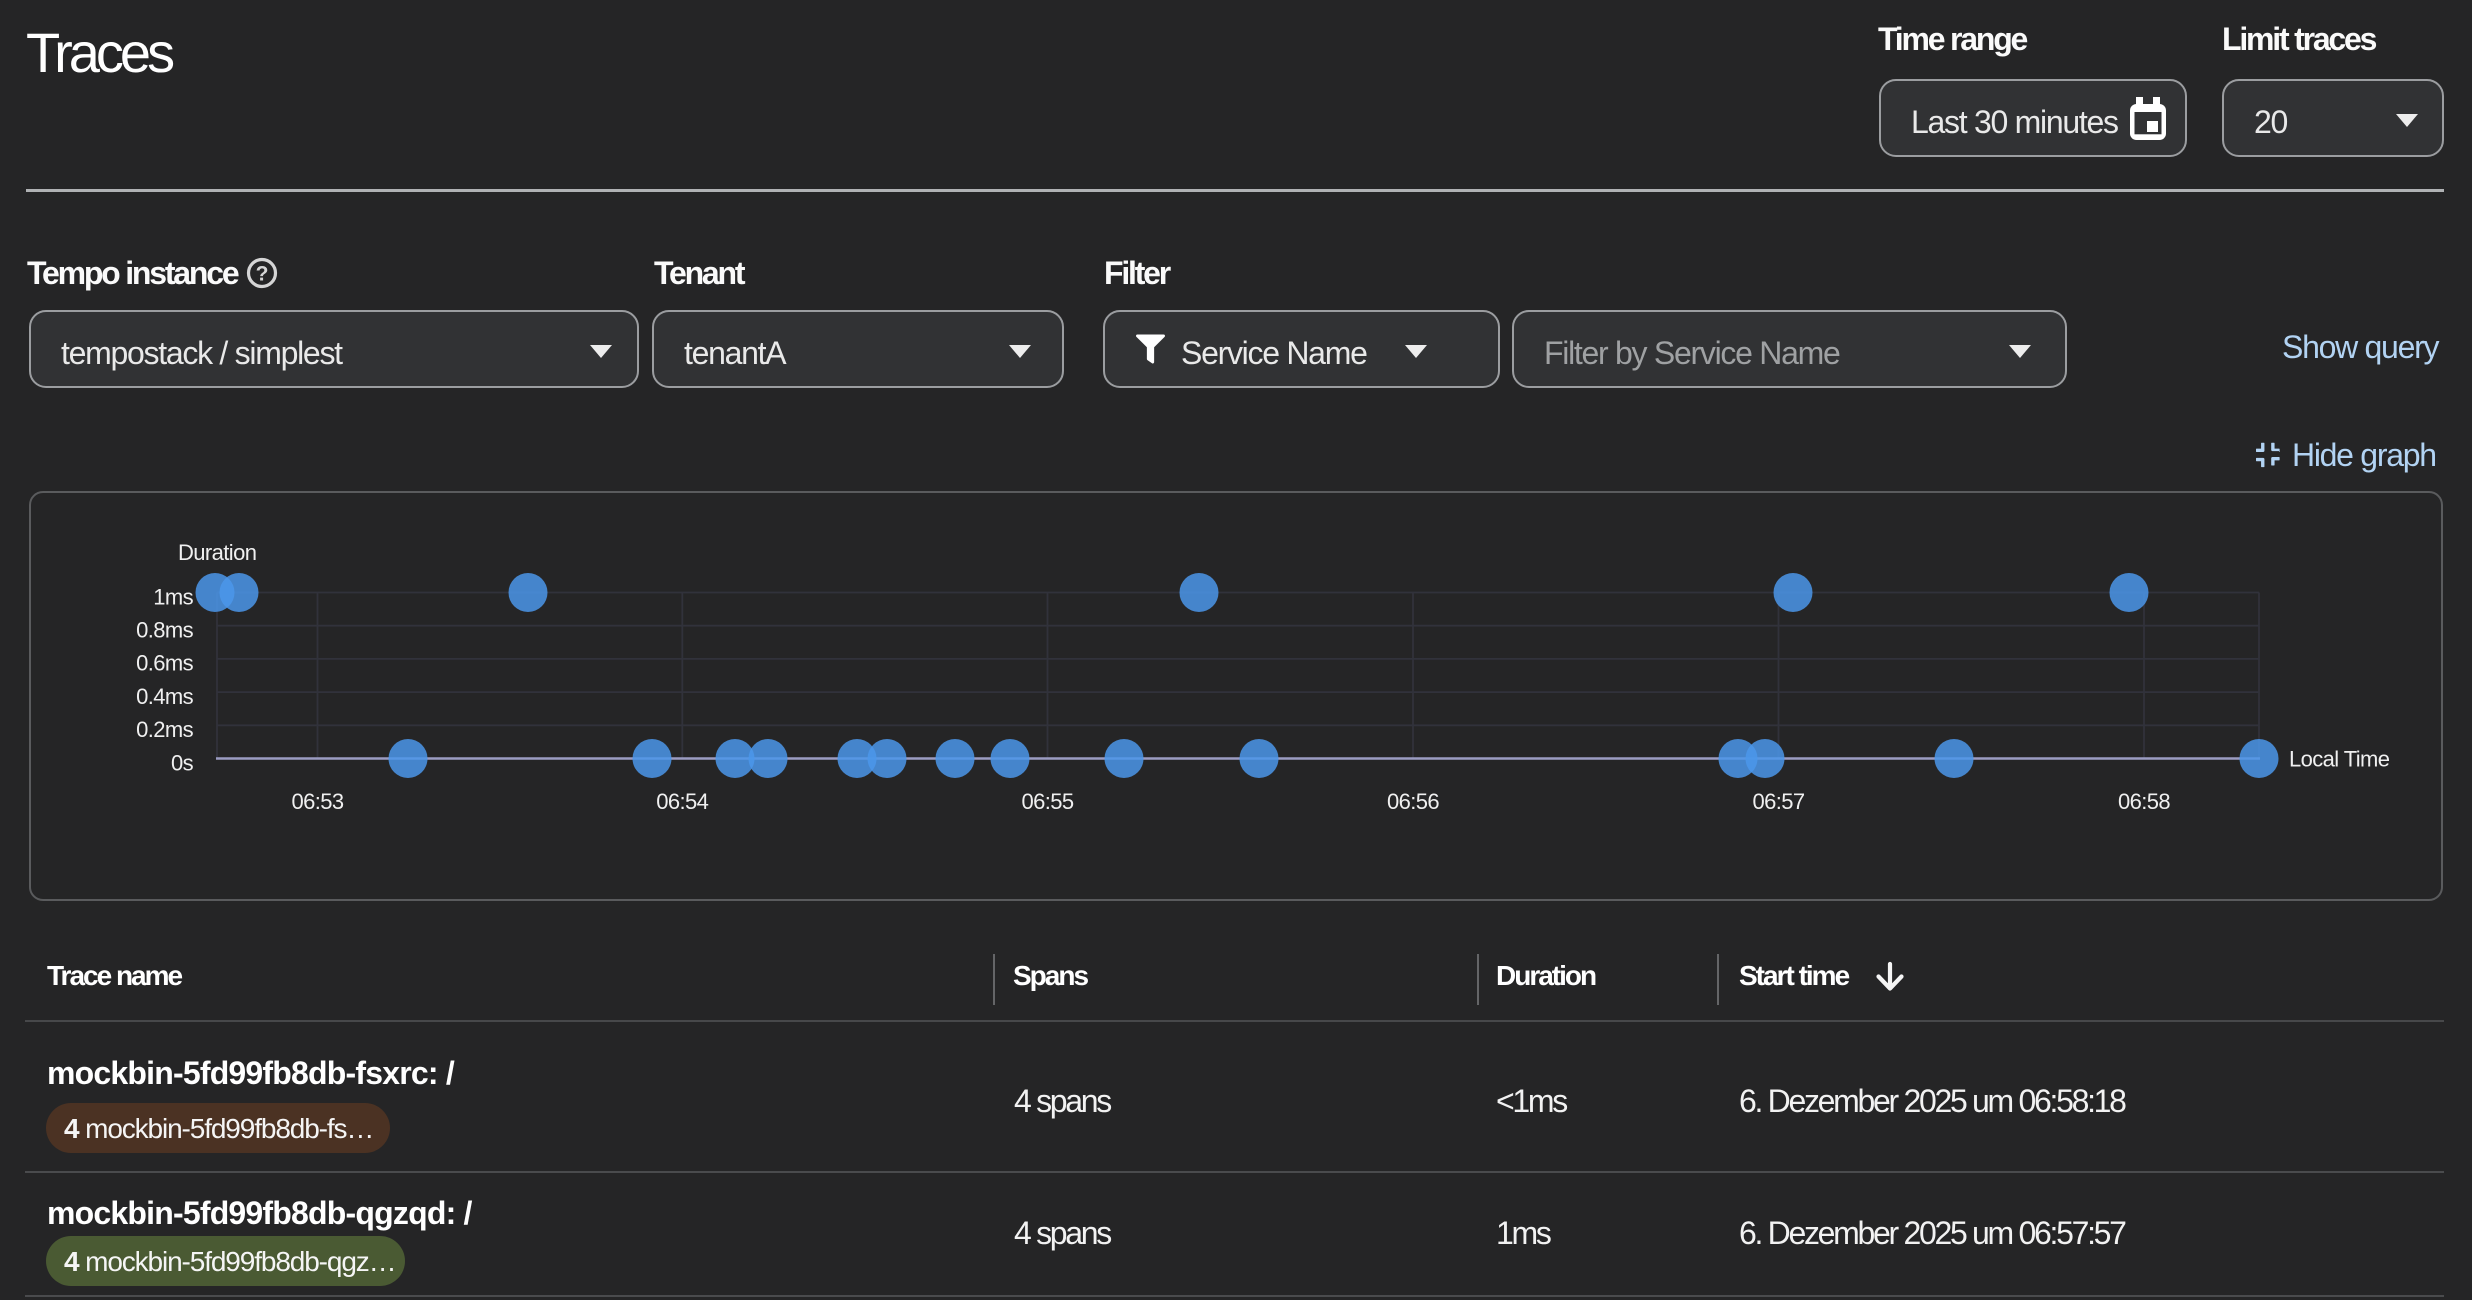 Image resolution: width=2472 pixels, height=1300 pixels. Describe the element at coordinates (1047, 801) in the screenshot. I see `svg-text: 06:55` at that location.